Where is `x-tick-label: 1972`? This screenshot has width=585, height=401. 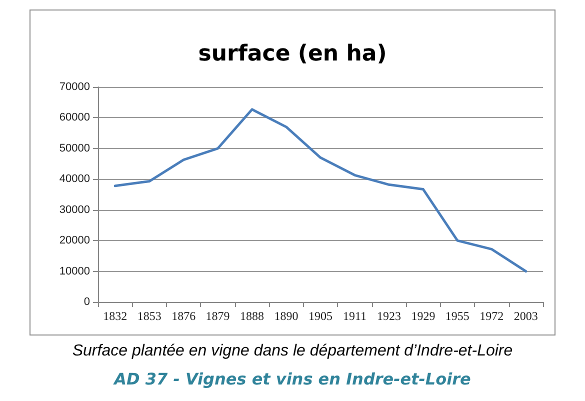
x-tick-label: 1972 is located at coordinates (492, 316).